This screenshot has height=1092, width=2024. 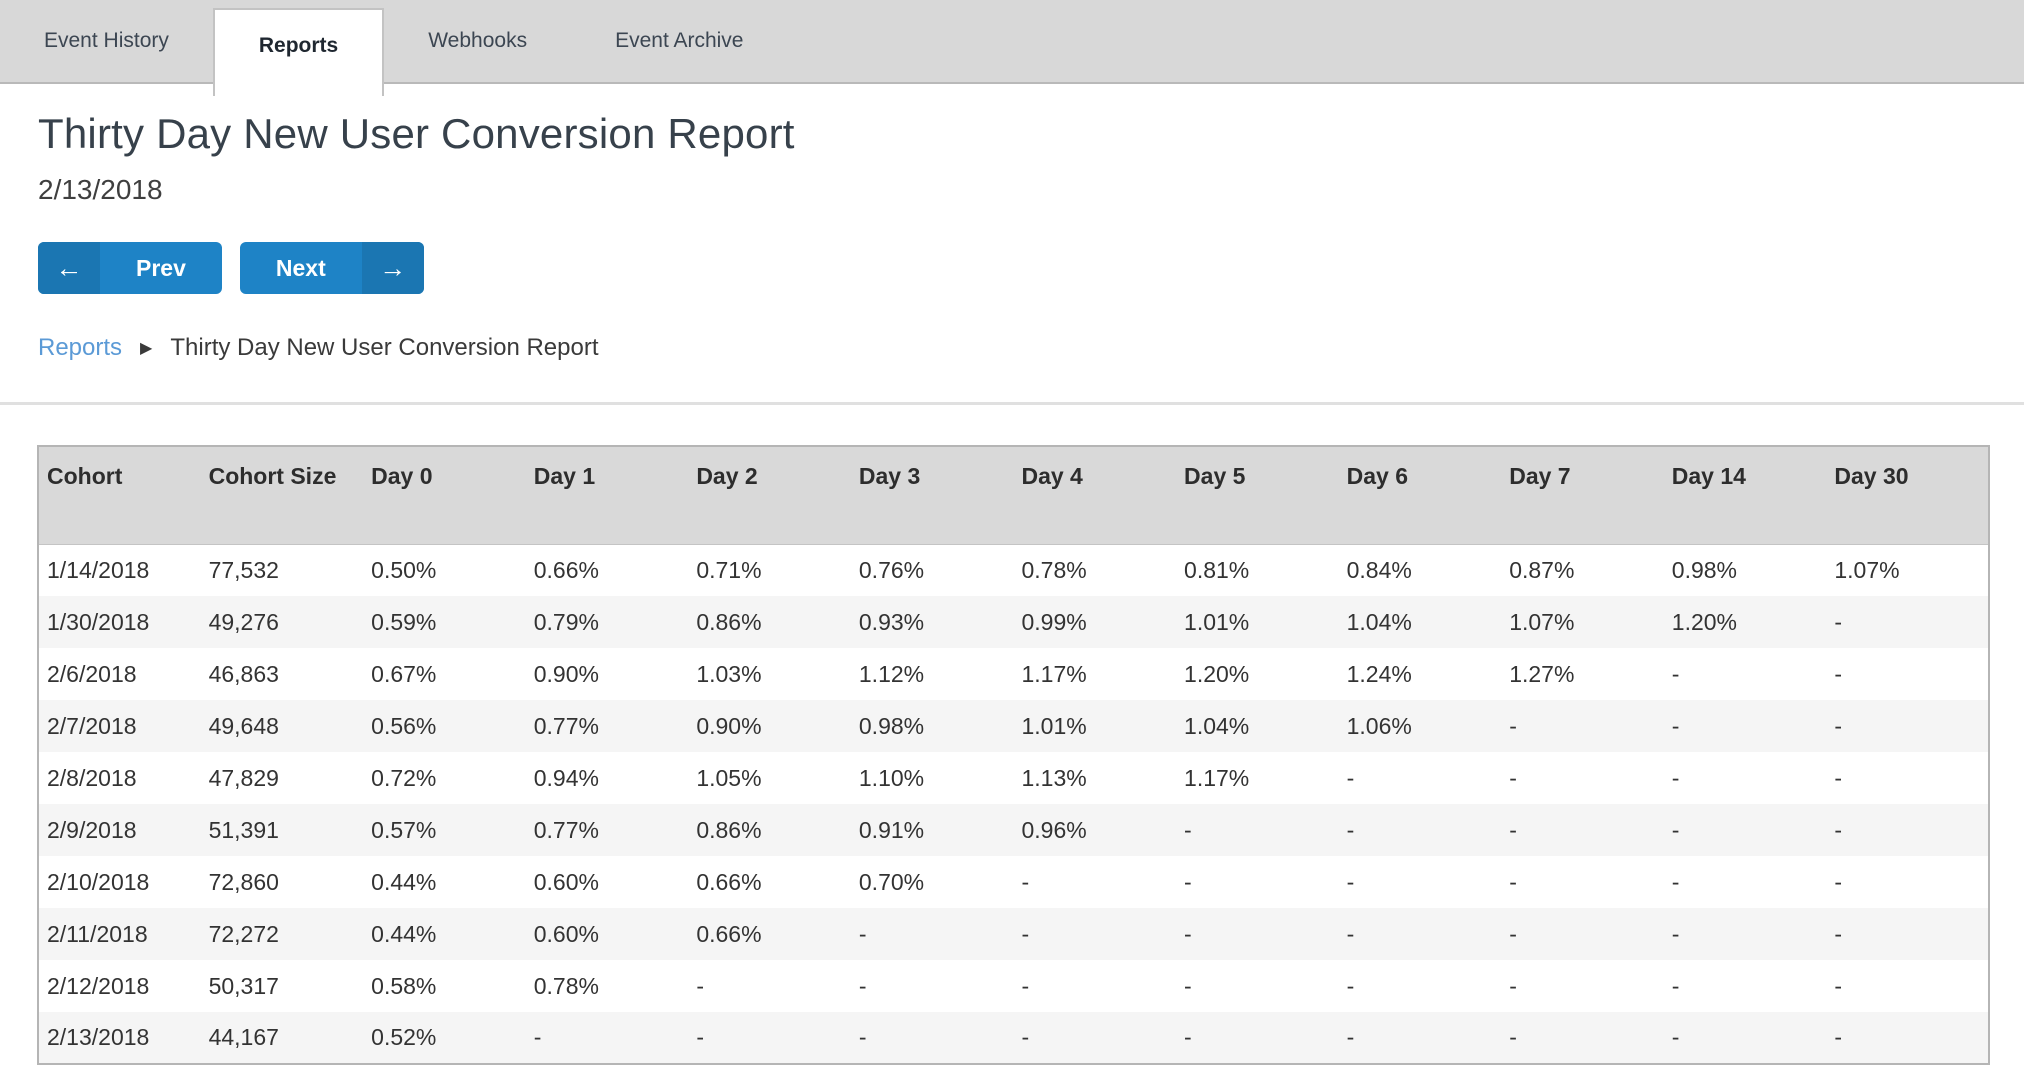 What do you see at coordinates (1013, 986) in the screenshot?
I see `table-row: 2/12/2018 50,317 0.58% 0.78% - - - - - - - -` at bounding box center [1013, 986].